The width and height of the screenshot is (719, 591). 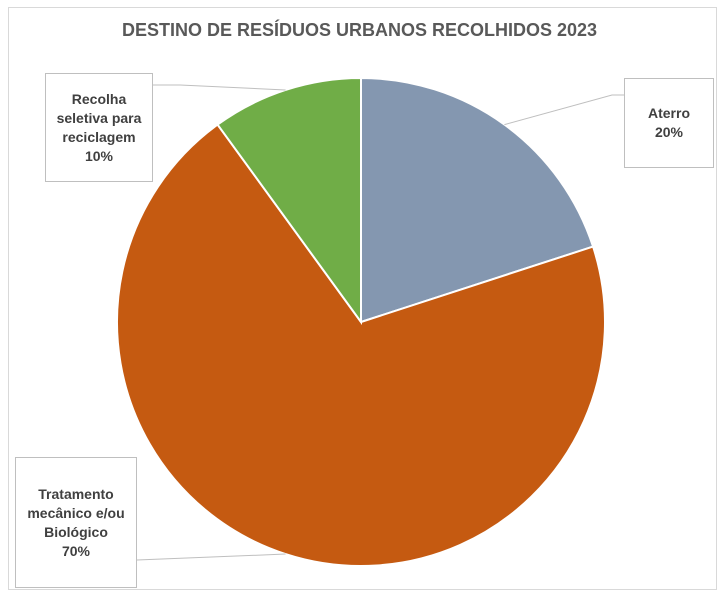 What do you see at coordinates (669, 132) in the screenshot?
I see `label-value: 20%` at bounding box center [669, 132].